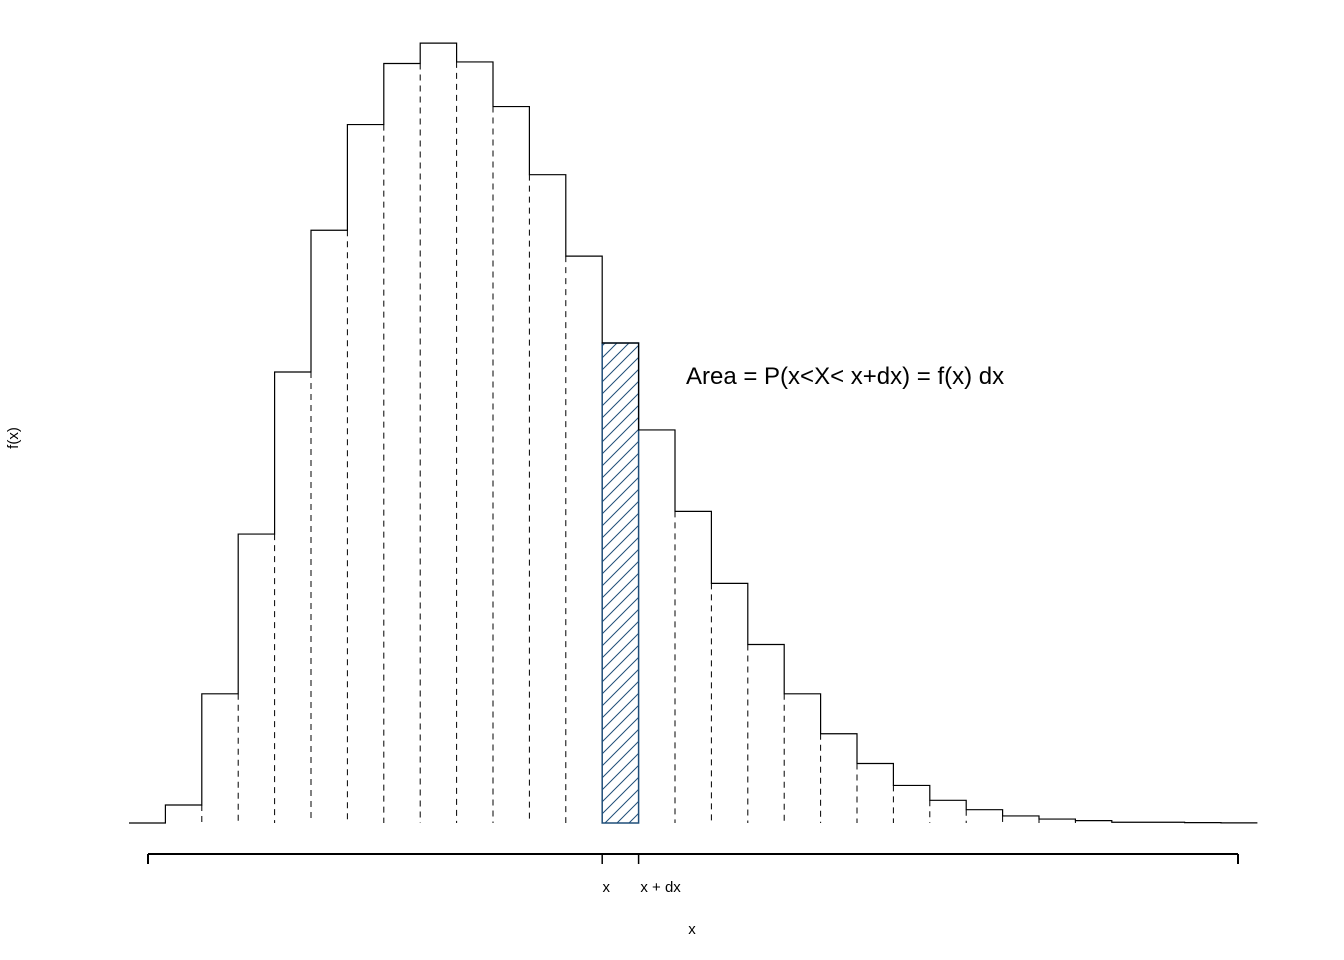  Describe the element at coordinates (693, 874) in the screenshot. I see `x-axis: x x + dx` at that location.